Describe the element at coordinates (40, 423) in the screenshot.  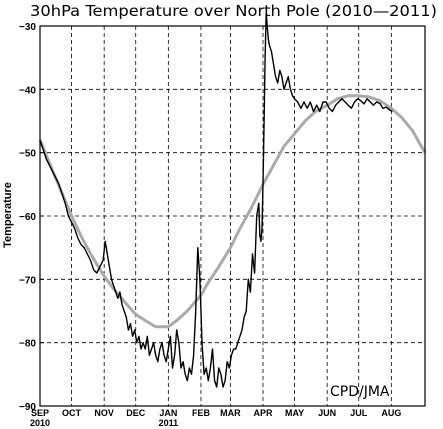
I see `x-tick-year-label: 2010` at that location.